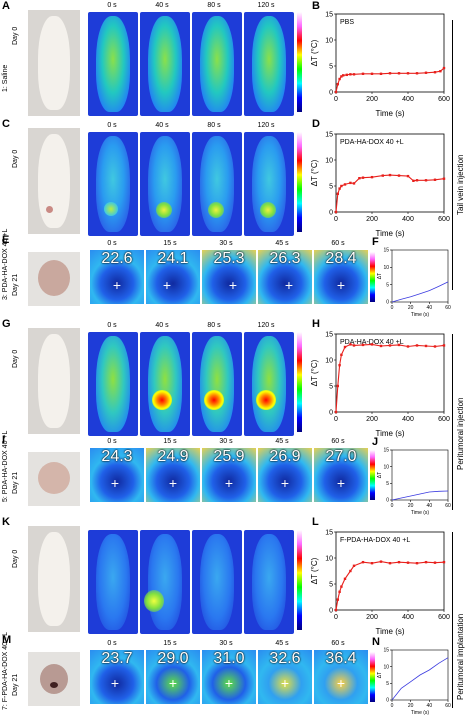 This screenshot has height=716, width=474. What do you see at coordinates (338, 643) in the screenshot?
I see `time-label: 60 s` at bounding box center [338, 643].